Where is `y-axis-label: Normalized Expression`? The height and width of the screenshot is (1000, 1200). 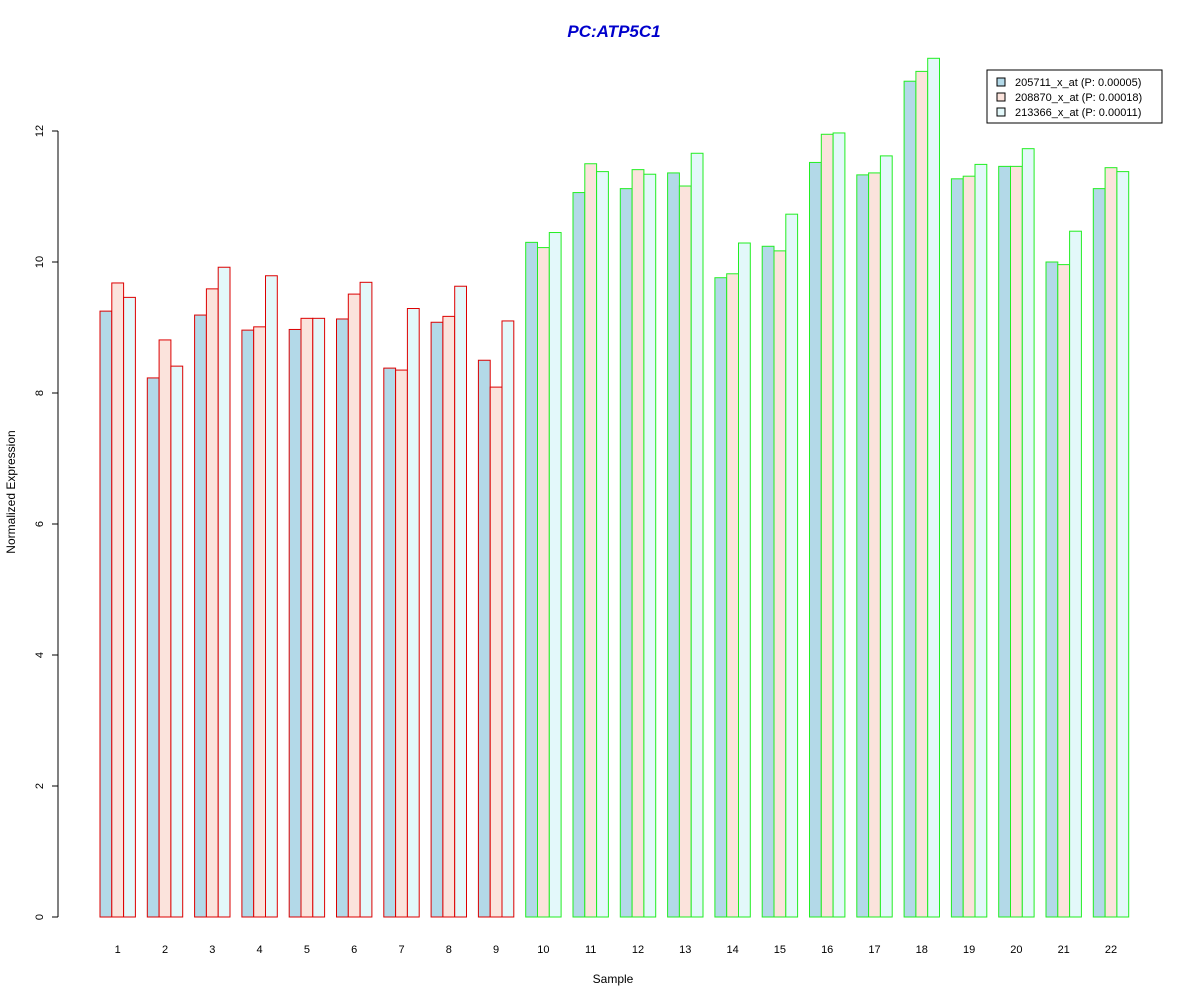 y-axis-label: Normalized Expression is located at coordinates (11, 491).